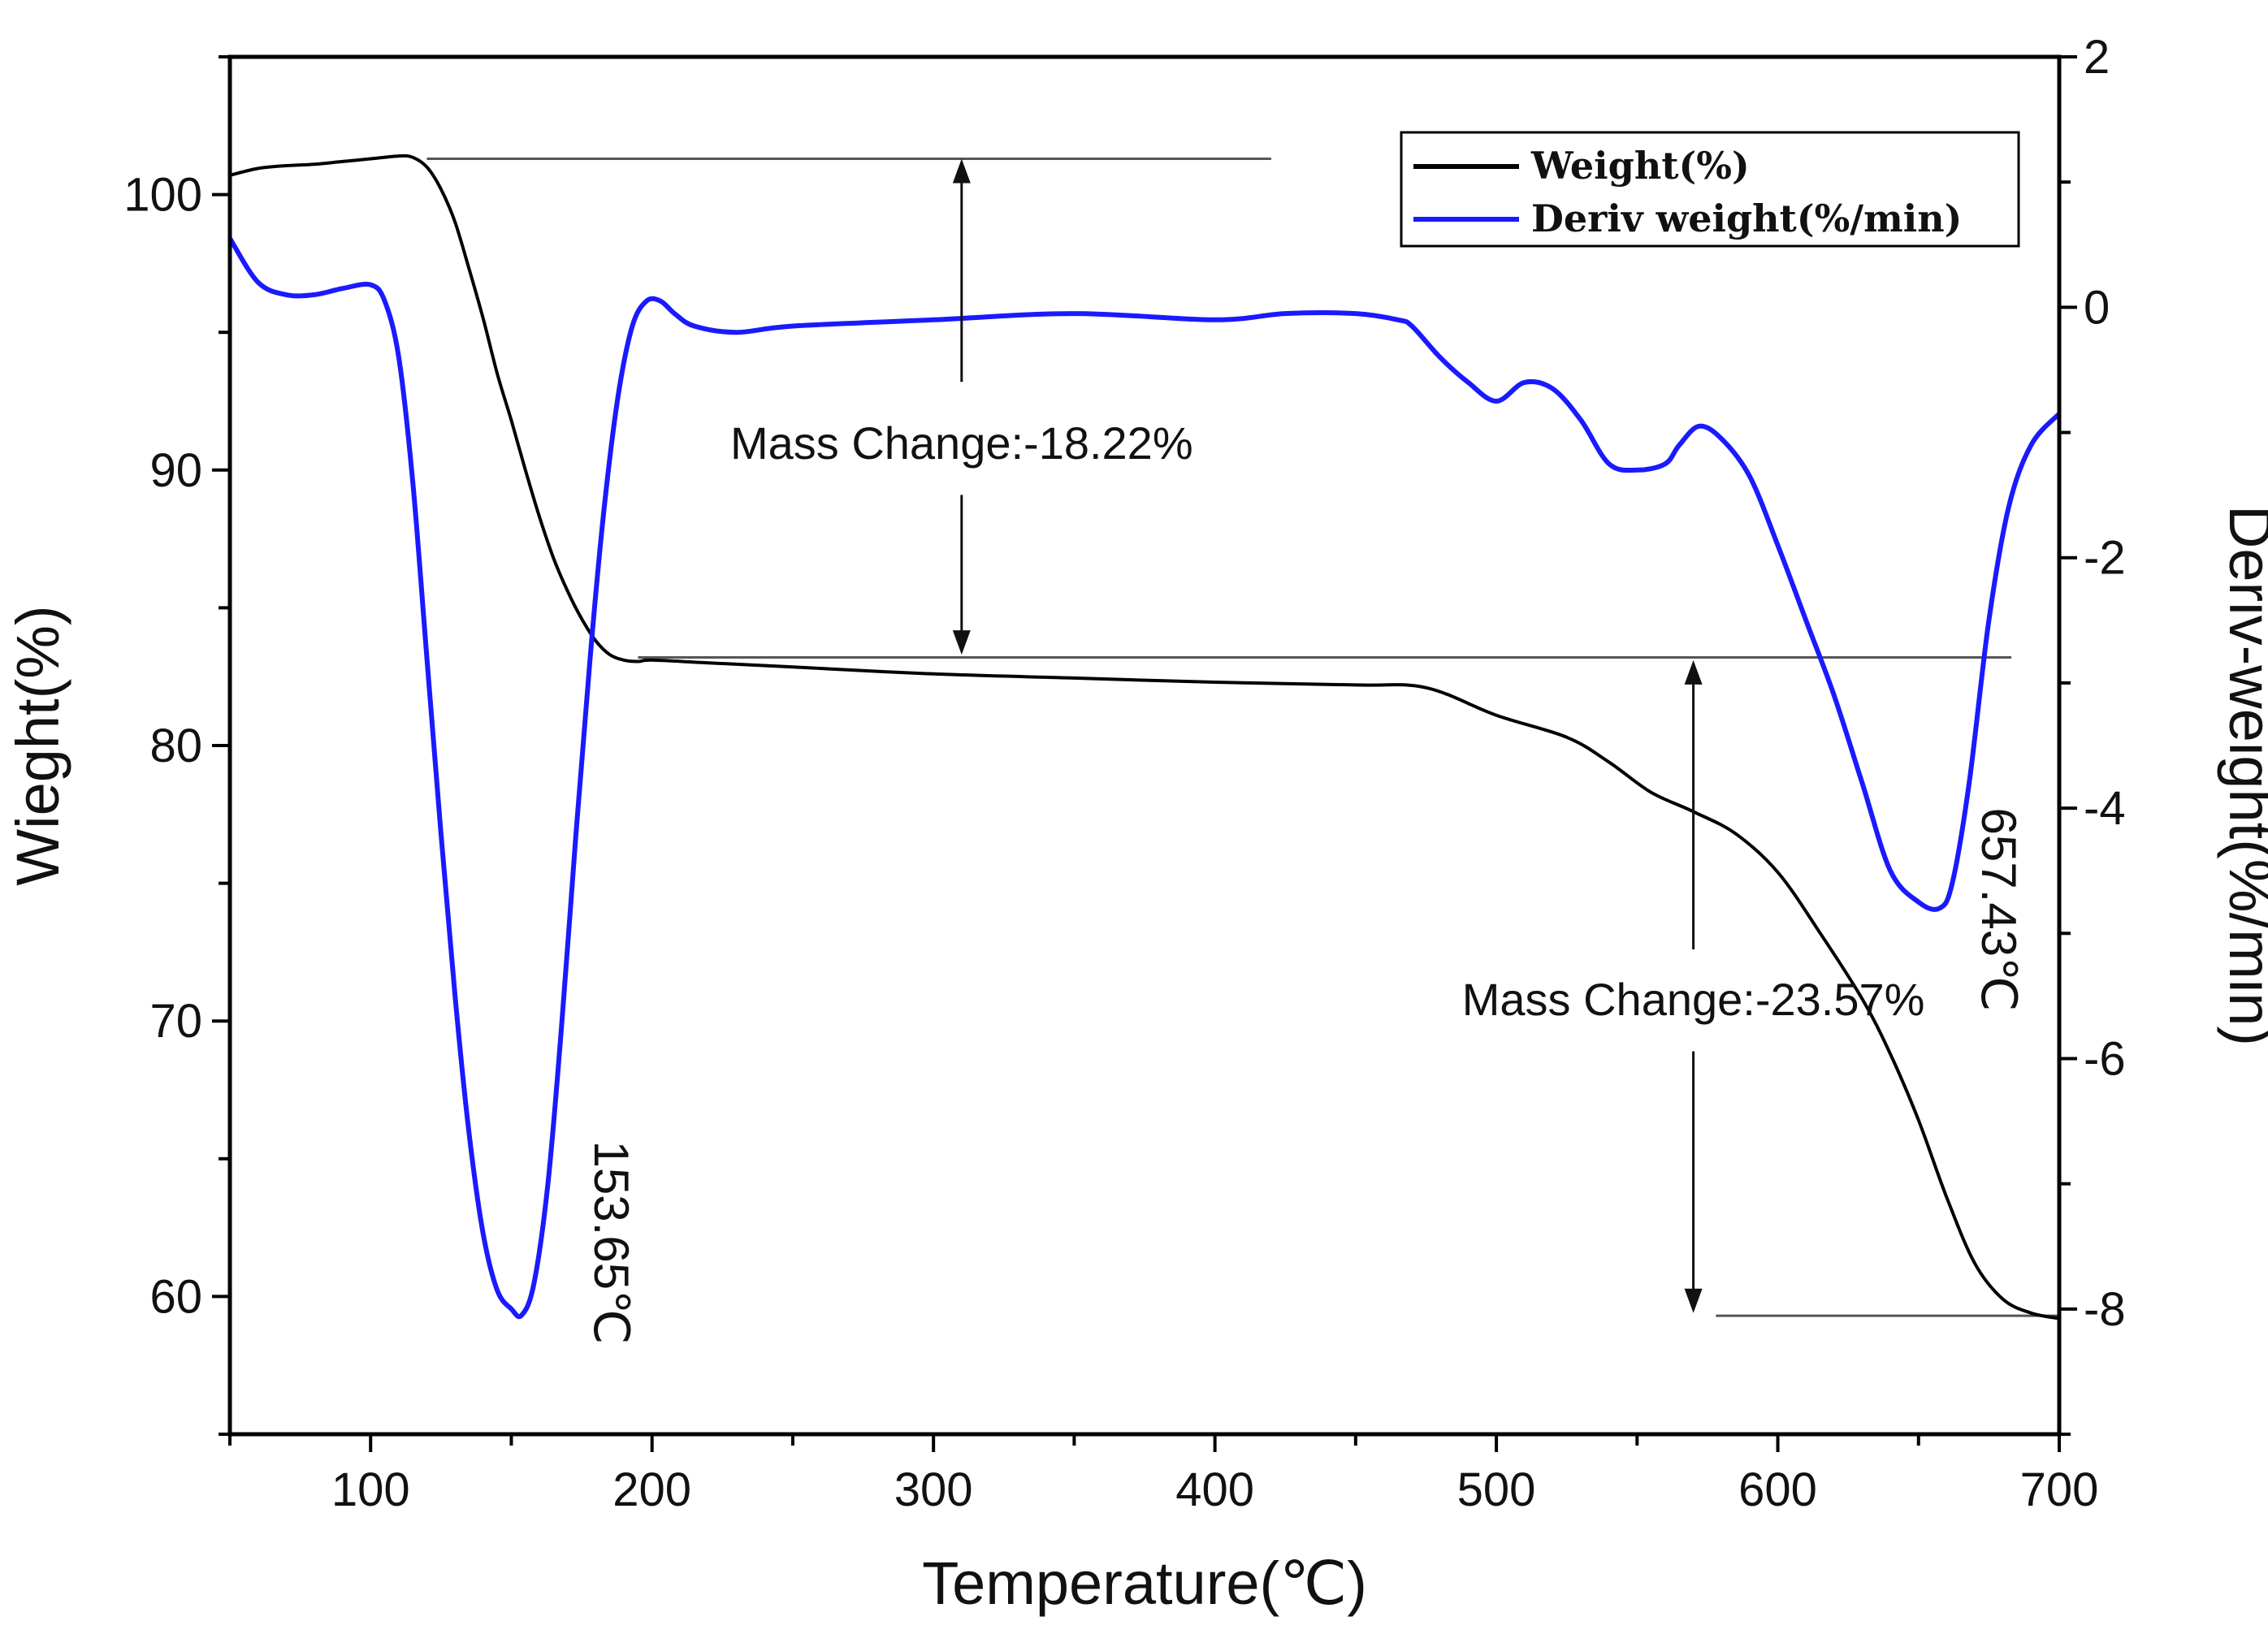 This screenshot has width=2268, height=1634. What do you see at coordinates (652, 1489) in the screenshot?
I see `x-tick-label-200: 200` at bounding box center [652, 1489].